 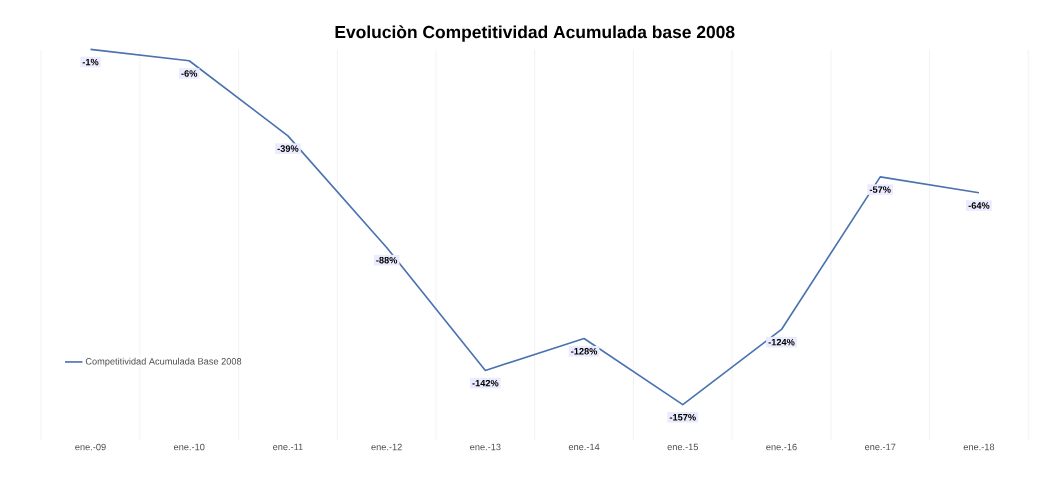 I want to click on data-label: -64%, so click(x=979, y=205).